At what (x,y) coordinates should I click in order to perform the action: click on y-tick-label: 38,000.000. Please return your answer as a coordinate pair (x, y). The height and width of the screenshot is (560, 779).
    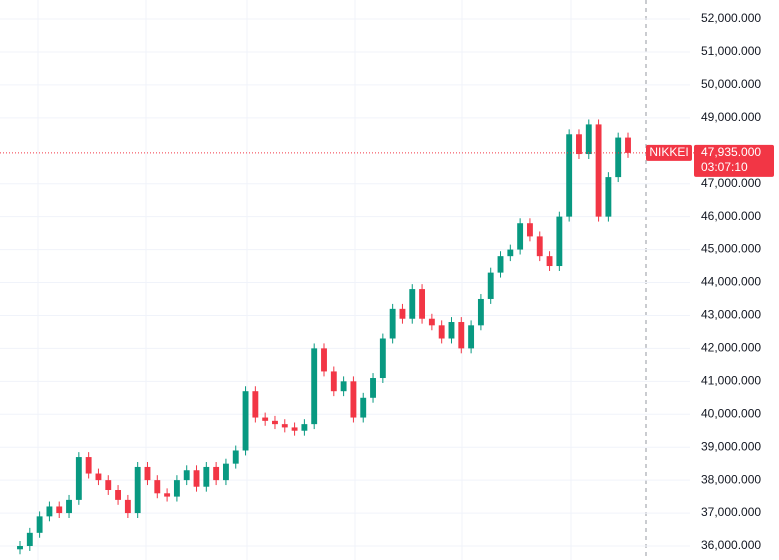
    Looking at the image, I should click on (731, 479).